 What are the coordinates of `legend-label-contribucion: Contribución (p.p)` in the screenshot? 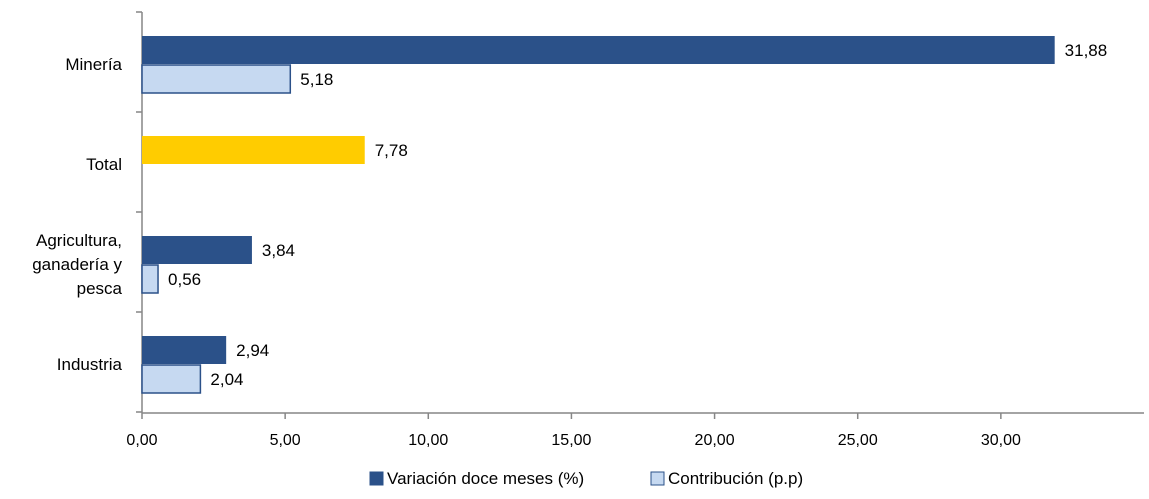 It's located at (735, 478).